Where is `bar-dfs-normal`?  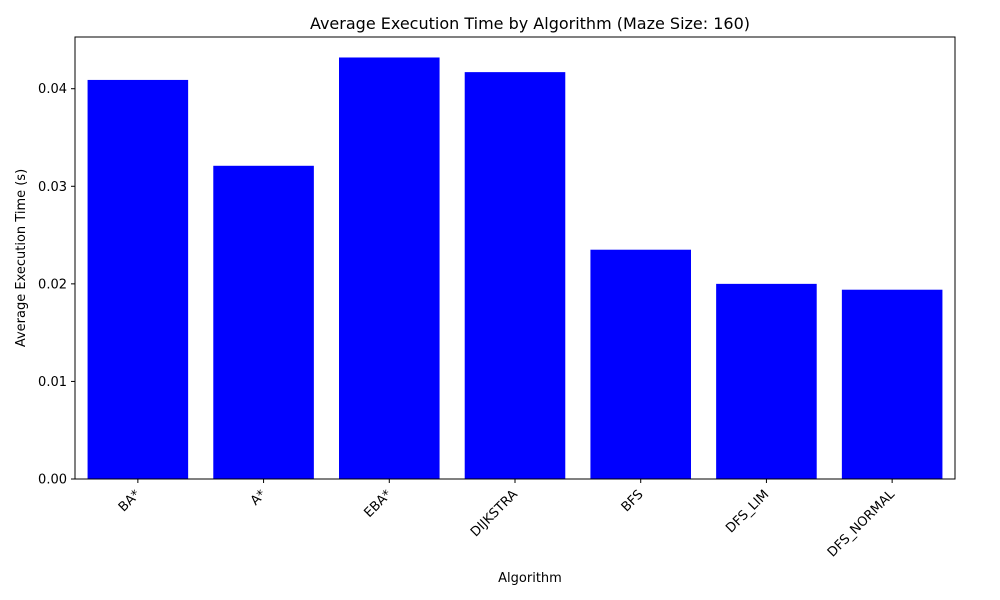 bar-dfs-normal is located at coordinates (892, 384).